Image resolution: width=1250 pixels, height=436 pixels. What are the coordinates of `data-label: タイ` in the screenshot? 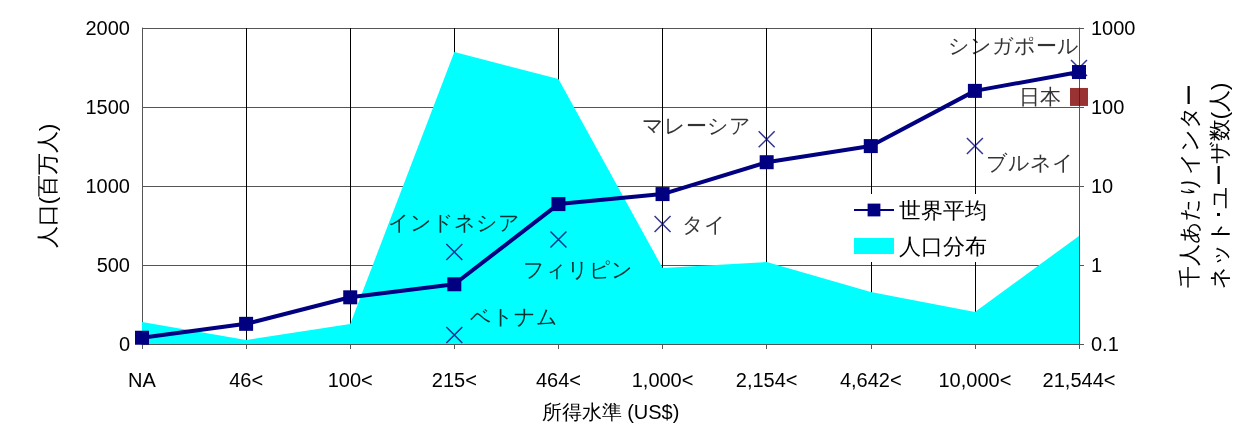 It's located at (704, 224).